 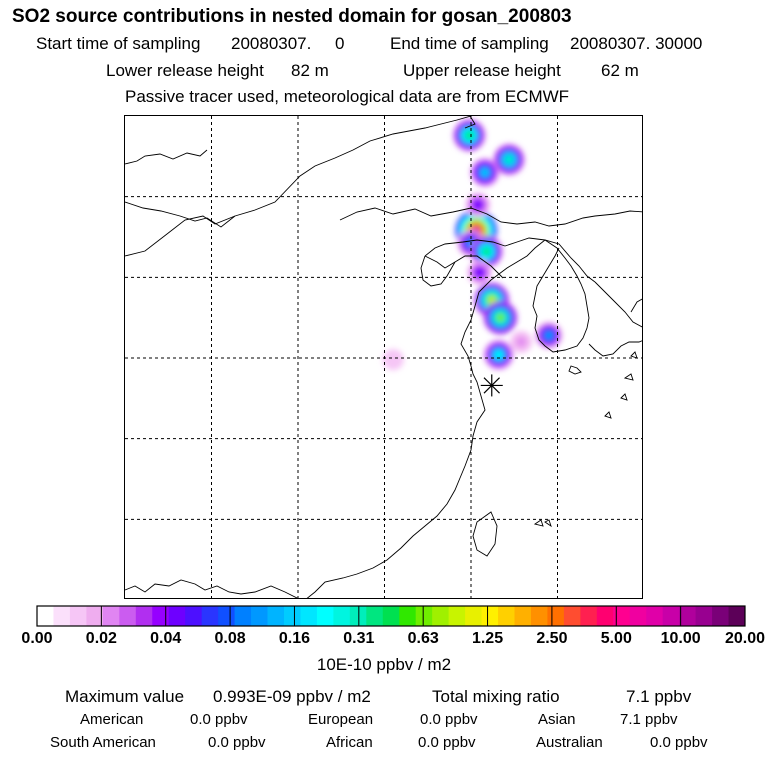 I want to click on colorbar-tick-label: 0.63, so click(x=423, y=638).